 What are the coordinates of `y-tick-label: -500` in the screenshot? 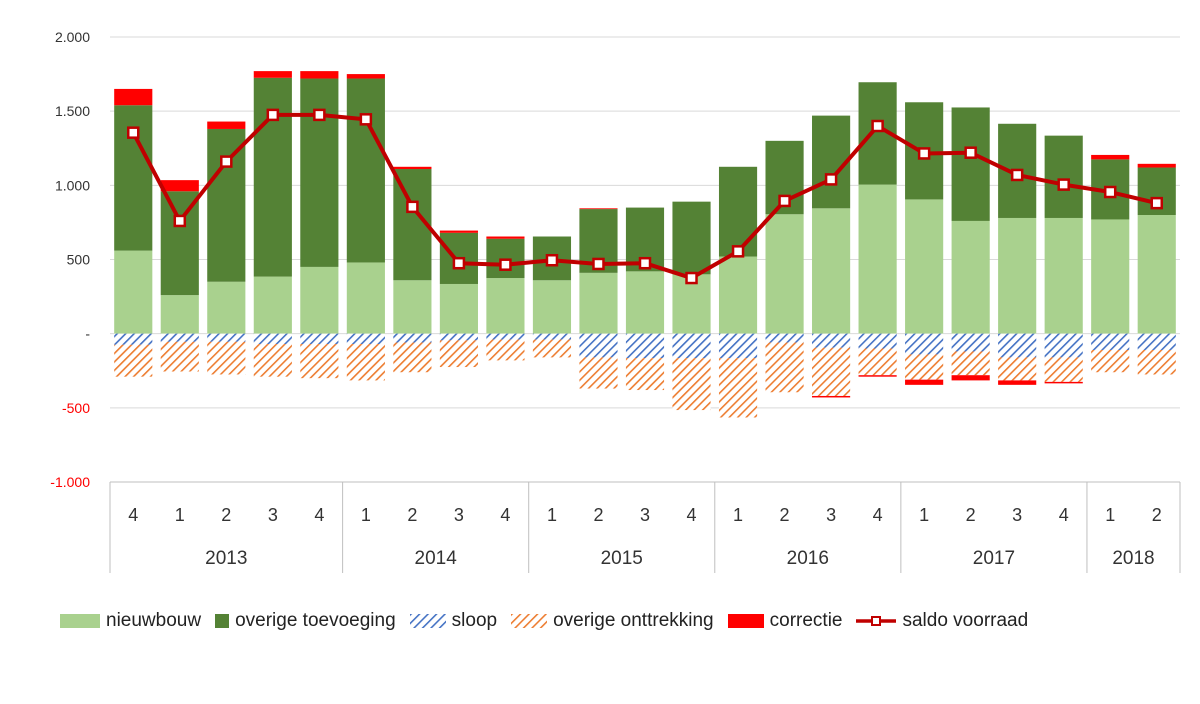 It's located at (76, 408).